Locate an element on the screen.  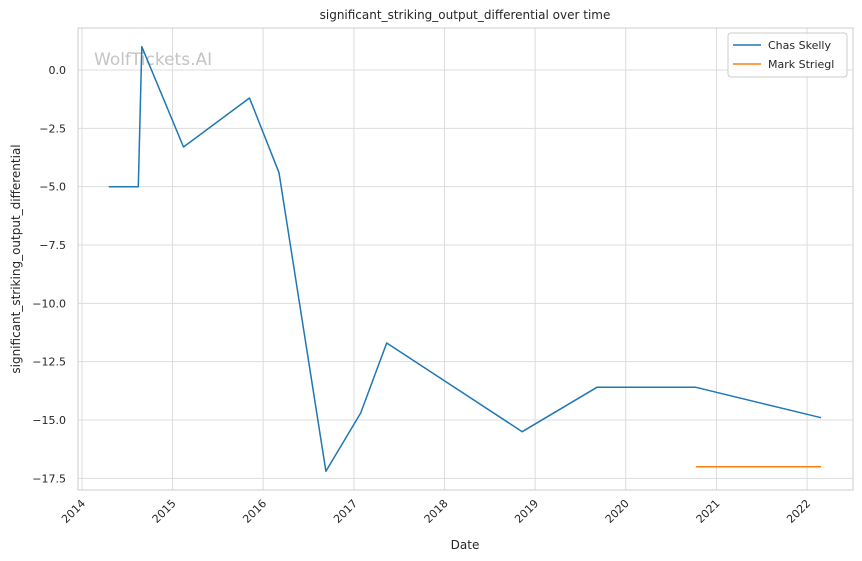
x-tick-label: 2020 is located at coordinates (617, 511).